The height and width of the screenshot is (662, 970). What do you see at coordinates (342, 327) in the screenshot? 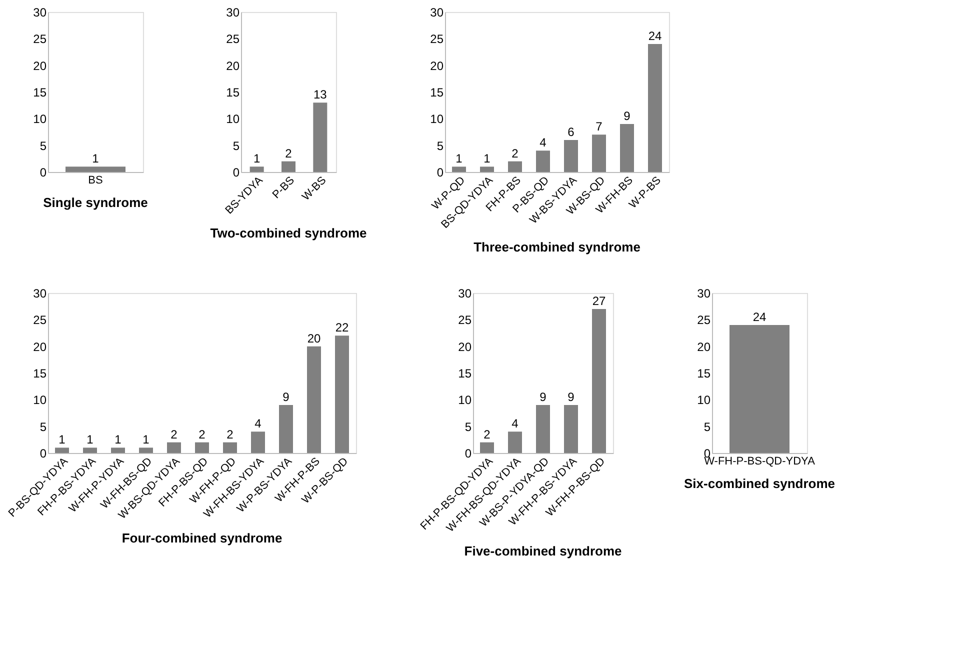
I see `data-label: 22` at bounding box center [342, 327].